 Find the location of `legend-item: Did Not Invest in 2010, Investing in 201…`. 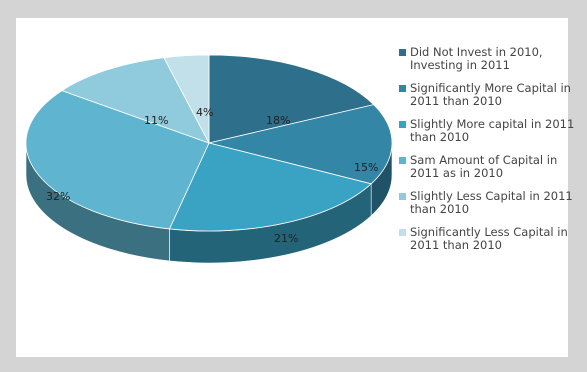

legend-item: Did Not Invest in 2010, Investing in 201… is located at coordinates (493, 59).